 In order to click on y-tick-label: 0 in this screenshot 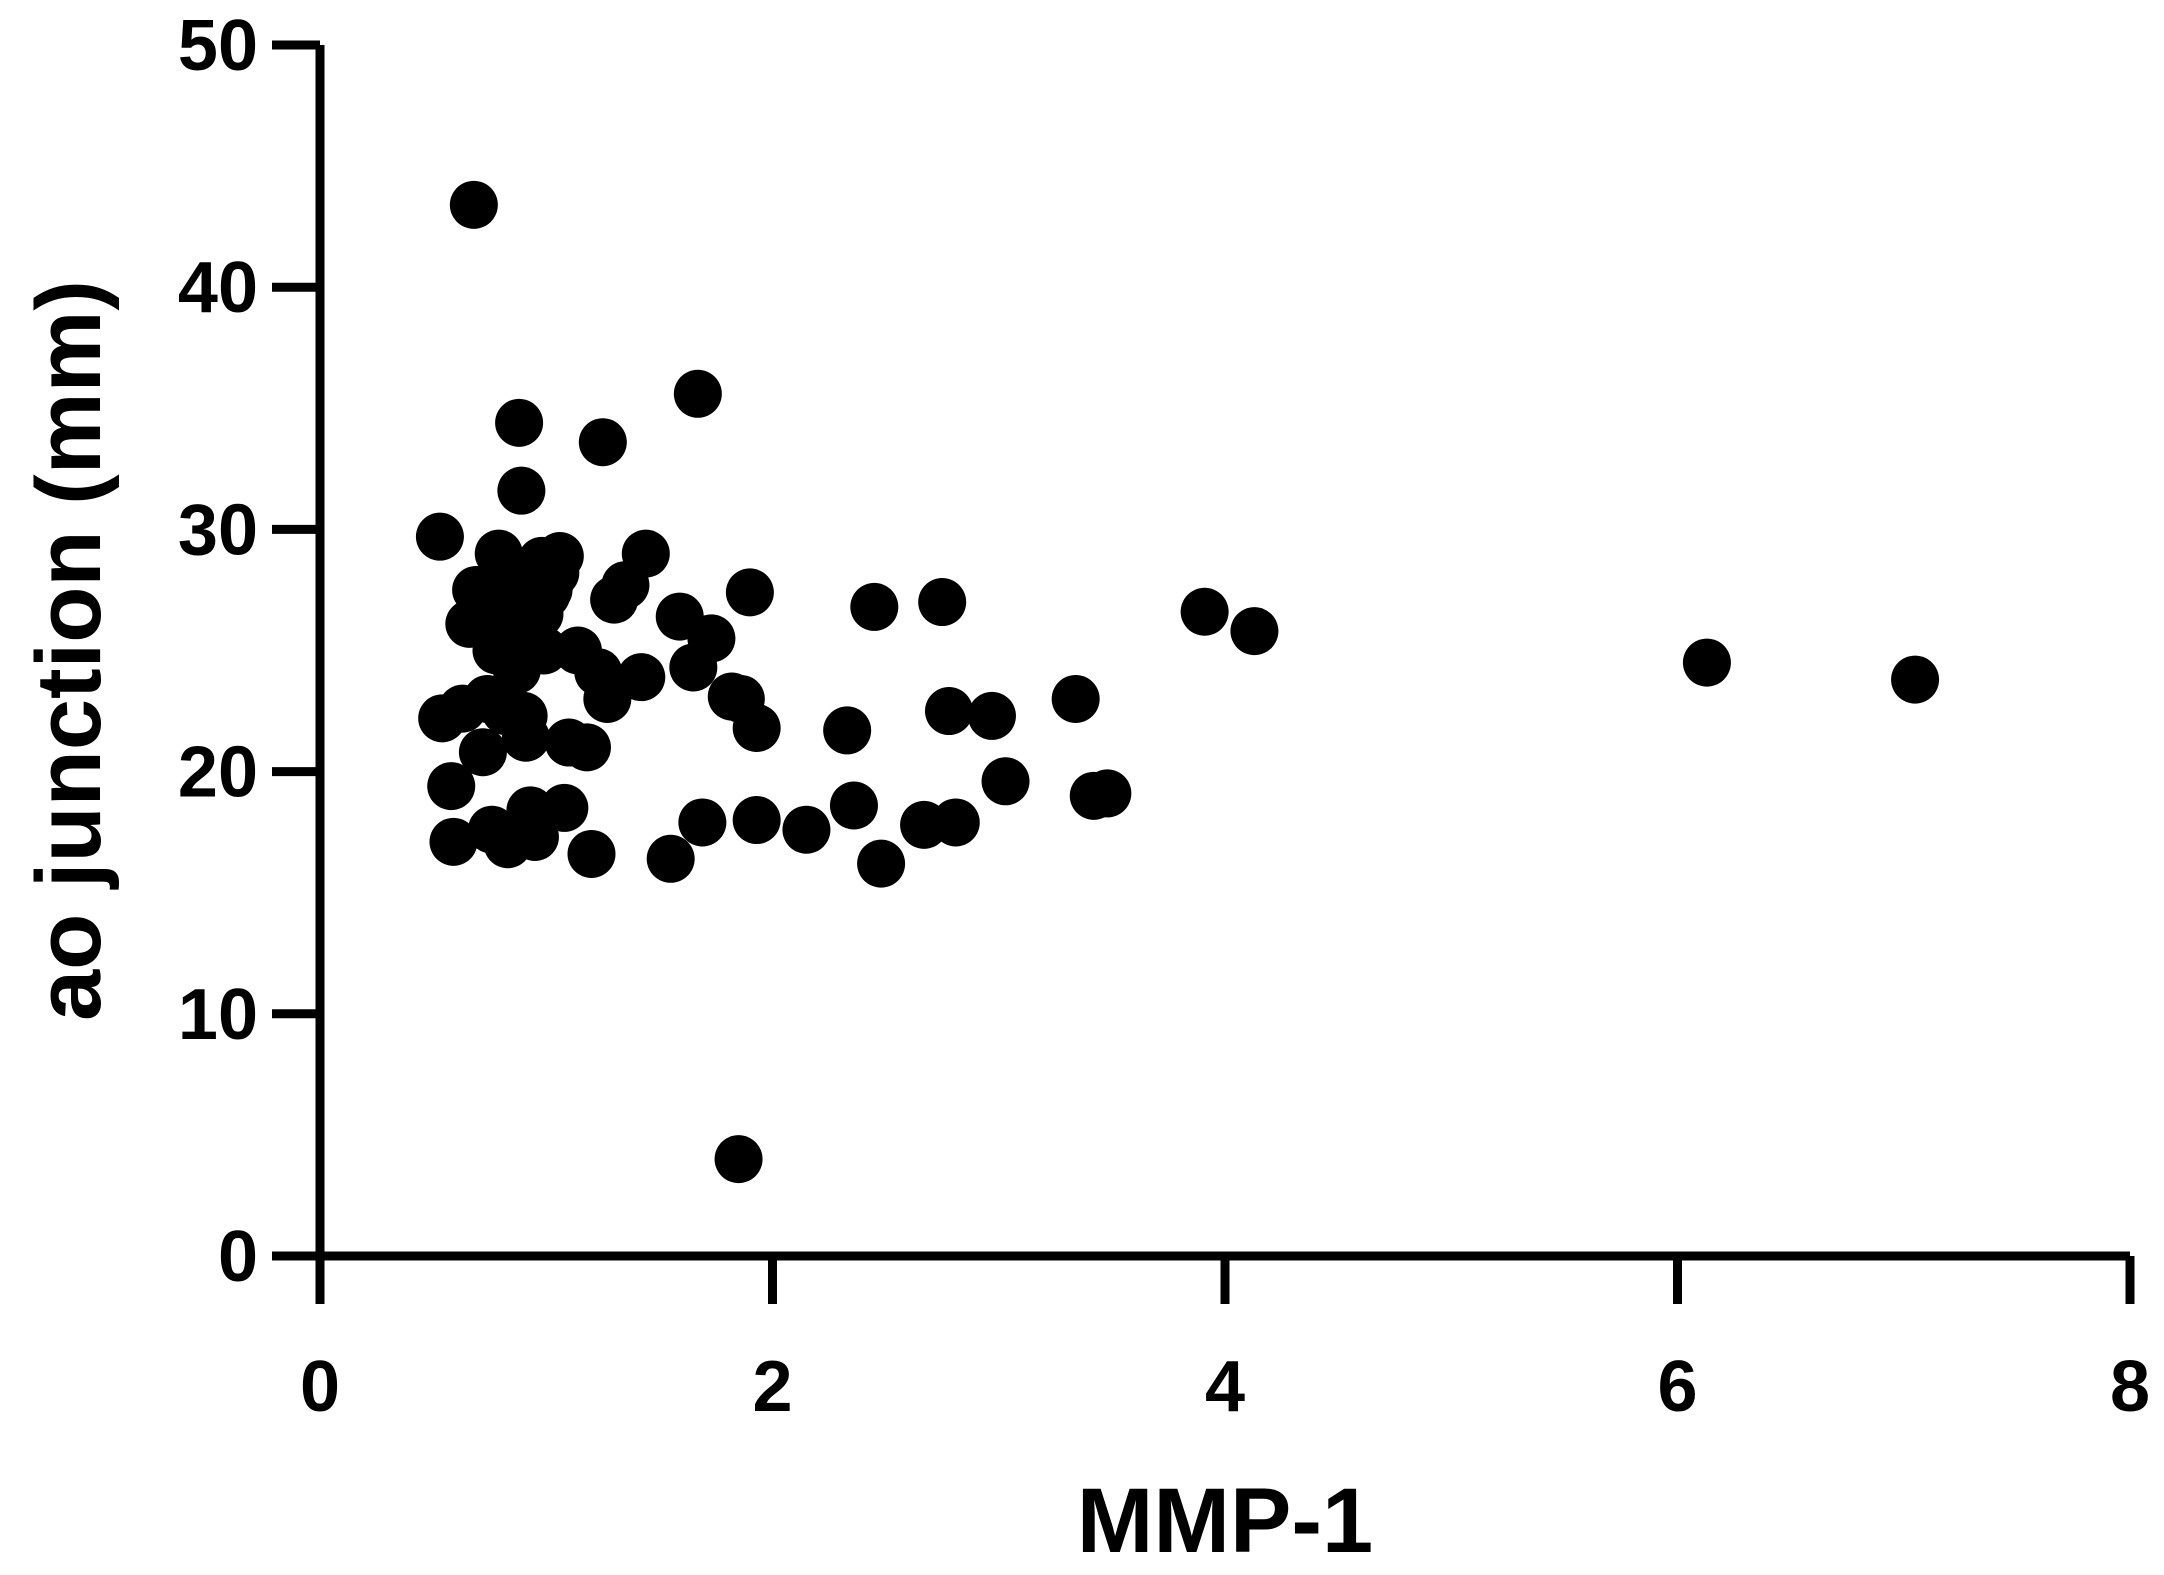, I will do `click(238, 1257)`.